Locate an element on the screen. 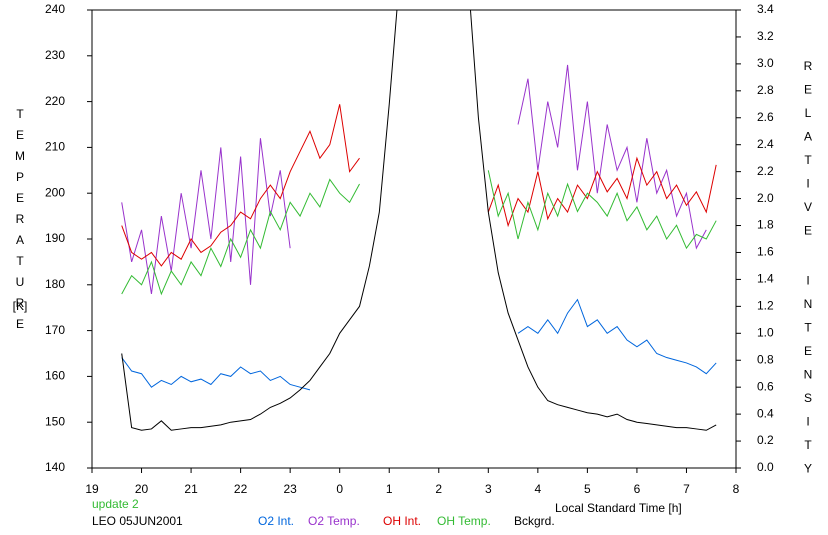 The image size is (828, 535). y2-tick-label: 0.4 is located at coordinates (765, 413).